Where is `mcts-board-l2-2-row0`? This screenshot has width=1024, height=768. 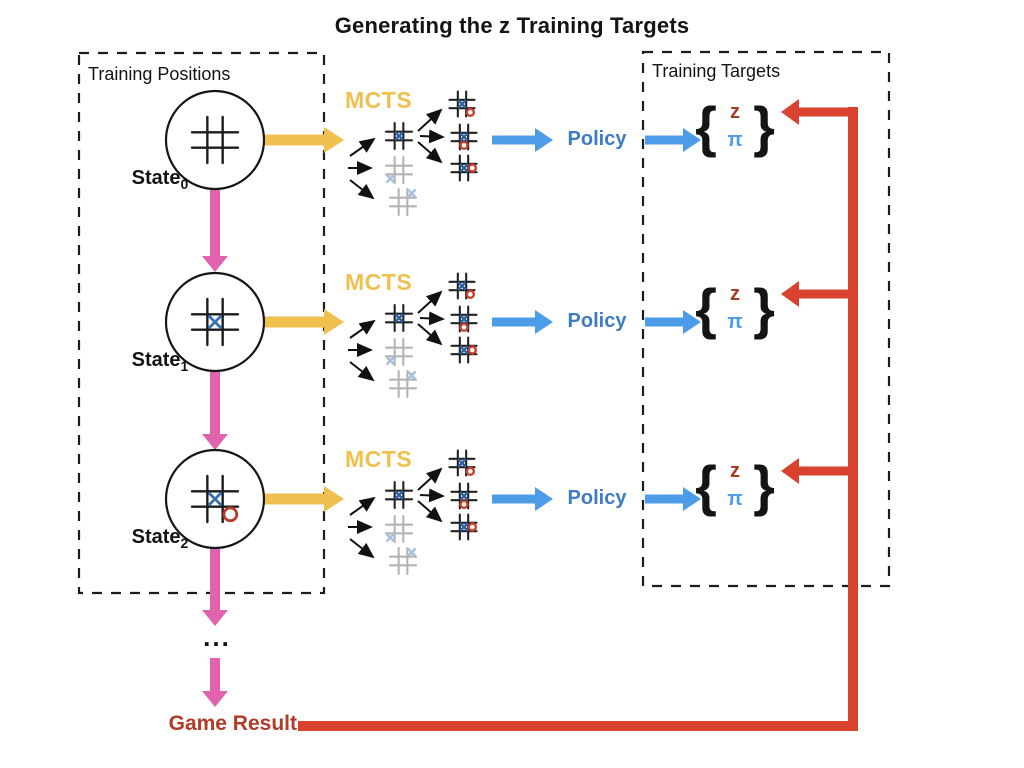 mcts-board-l2-2-row0 is located at coordinates (464, 168).